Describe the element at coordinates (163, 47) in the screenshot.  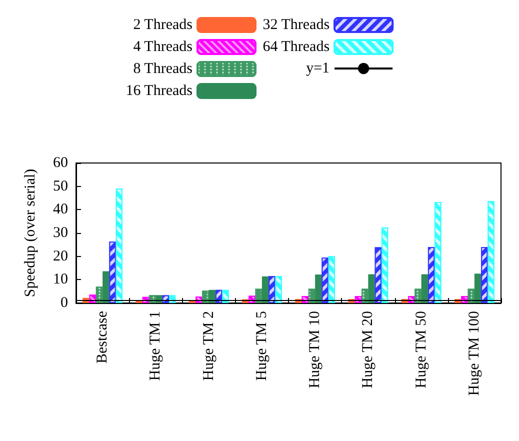
I see `legend-label: 4 Threads` at that location.